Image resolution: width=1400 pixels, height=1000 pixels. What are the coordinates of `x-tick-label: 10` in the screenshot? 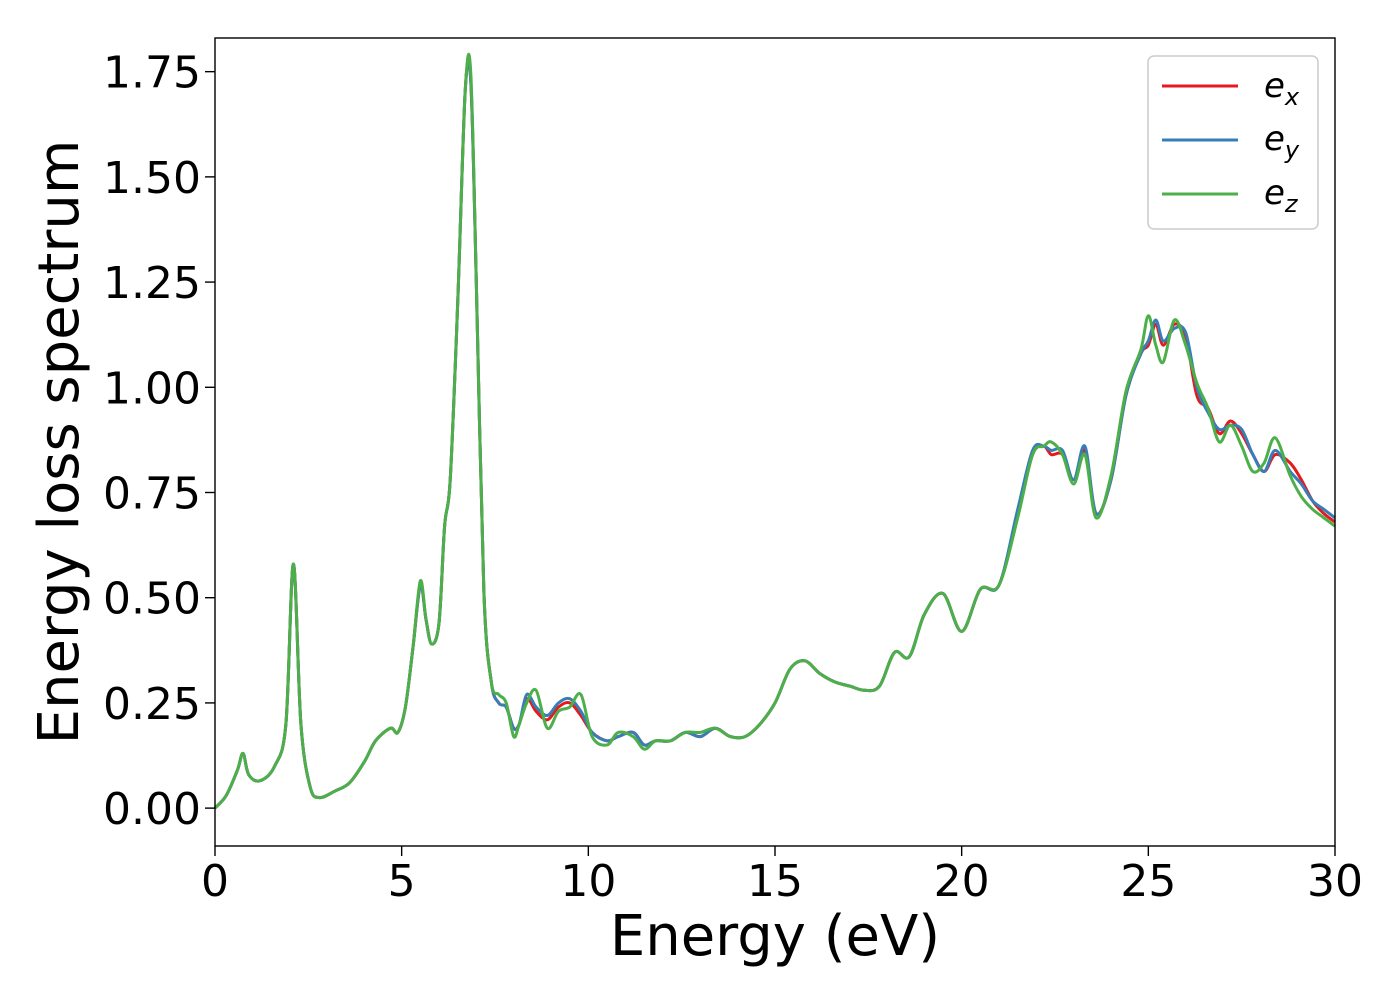 It's located at (588, 881).